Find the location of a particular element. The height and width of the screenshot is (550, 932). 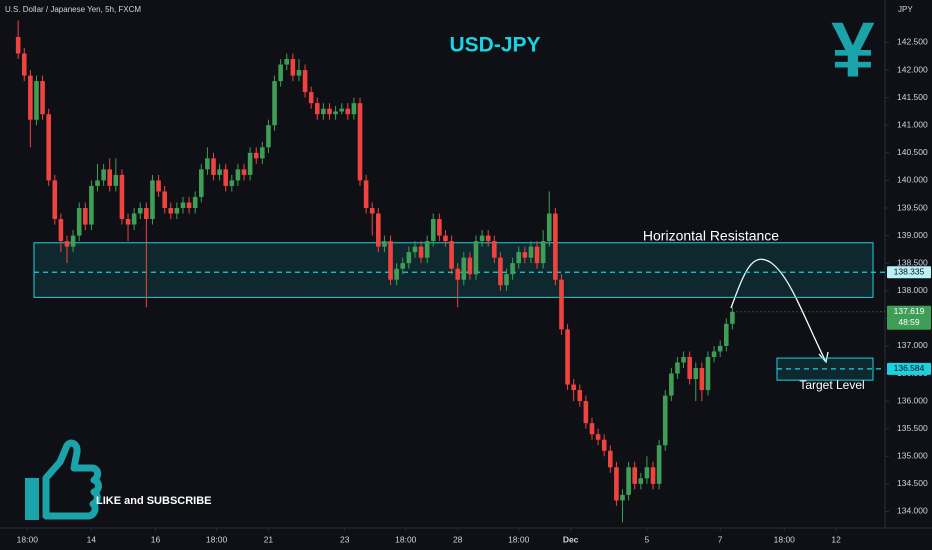

y-tick-label: 142.500 is located at coordinates (912, 42).